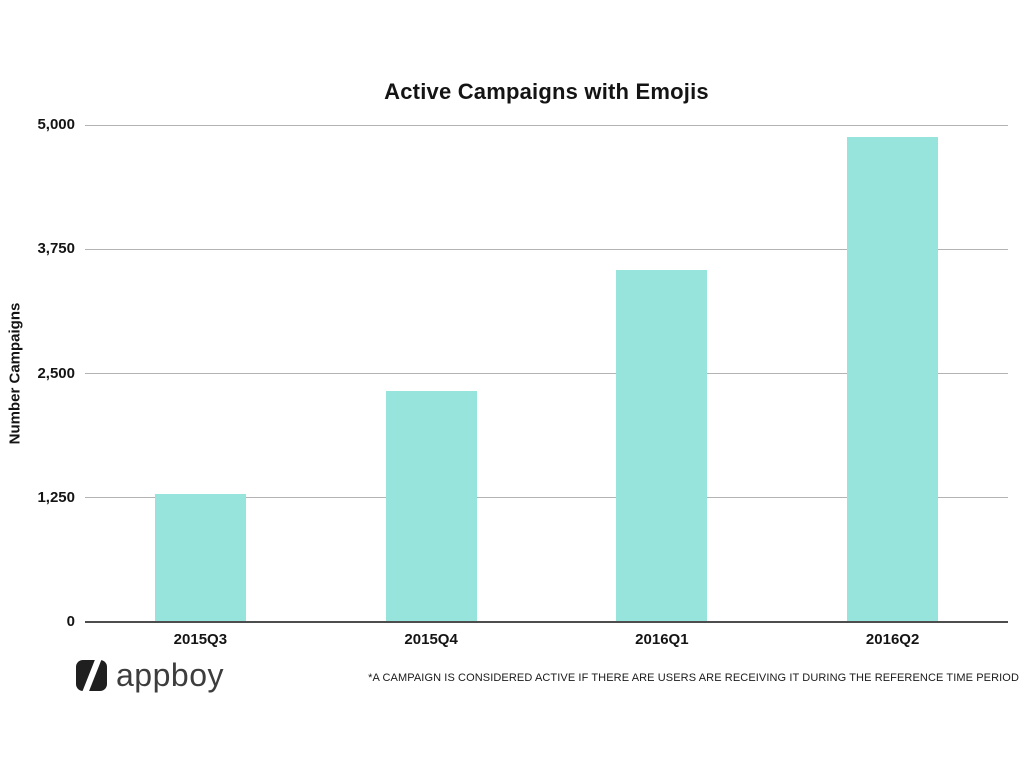  Describe the element at coordinates (892, 639) in the screenshot. I see `x-tick-label: 2016Q2` at that location.